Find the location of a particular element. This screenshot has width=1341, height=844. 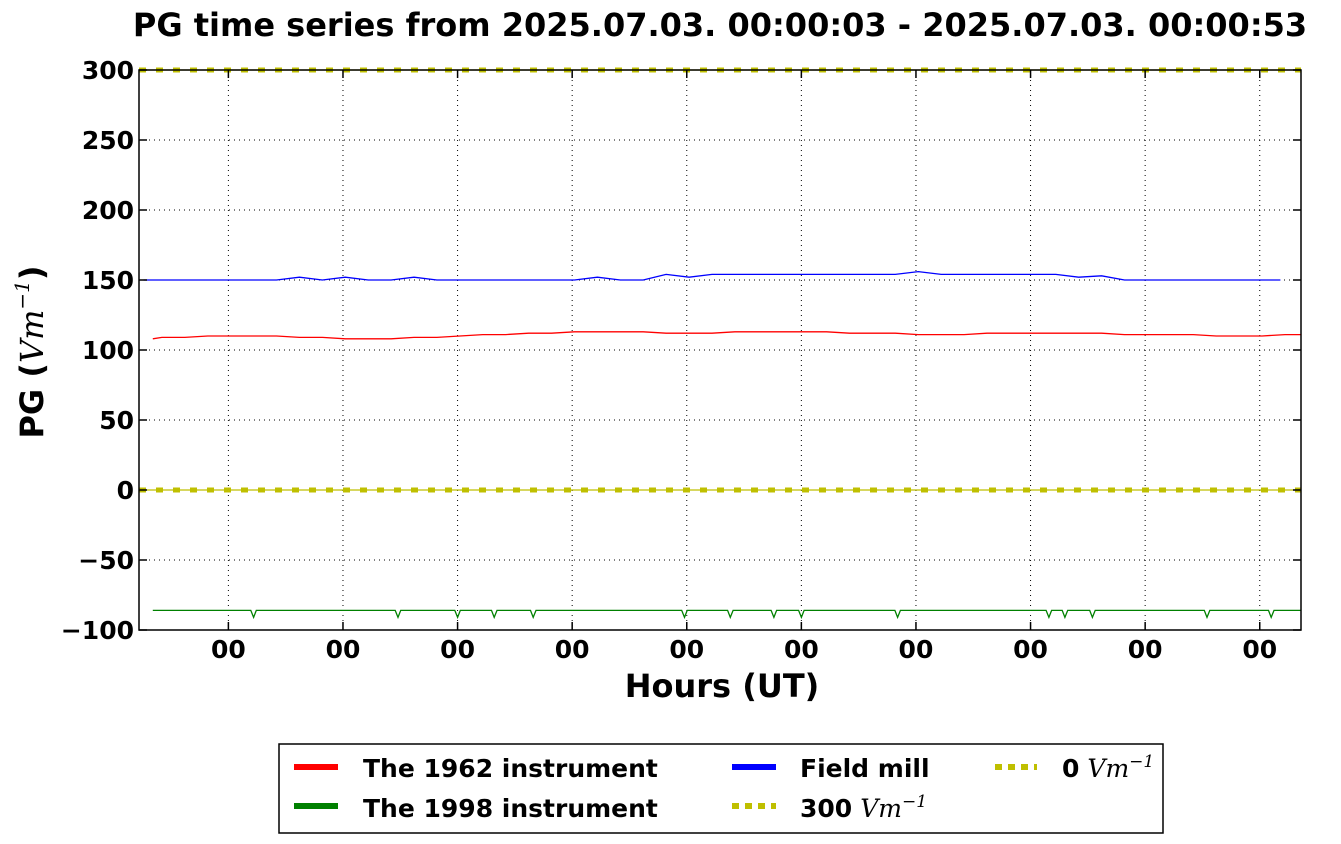

y-tick-label: 150 is located at coordinates (108, 280).